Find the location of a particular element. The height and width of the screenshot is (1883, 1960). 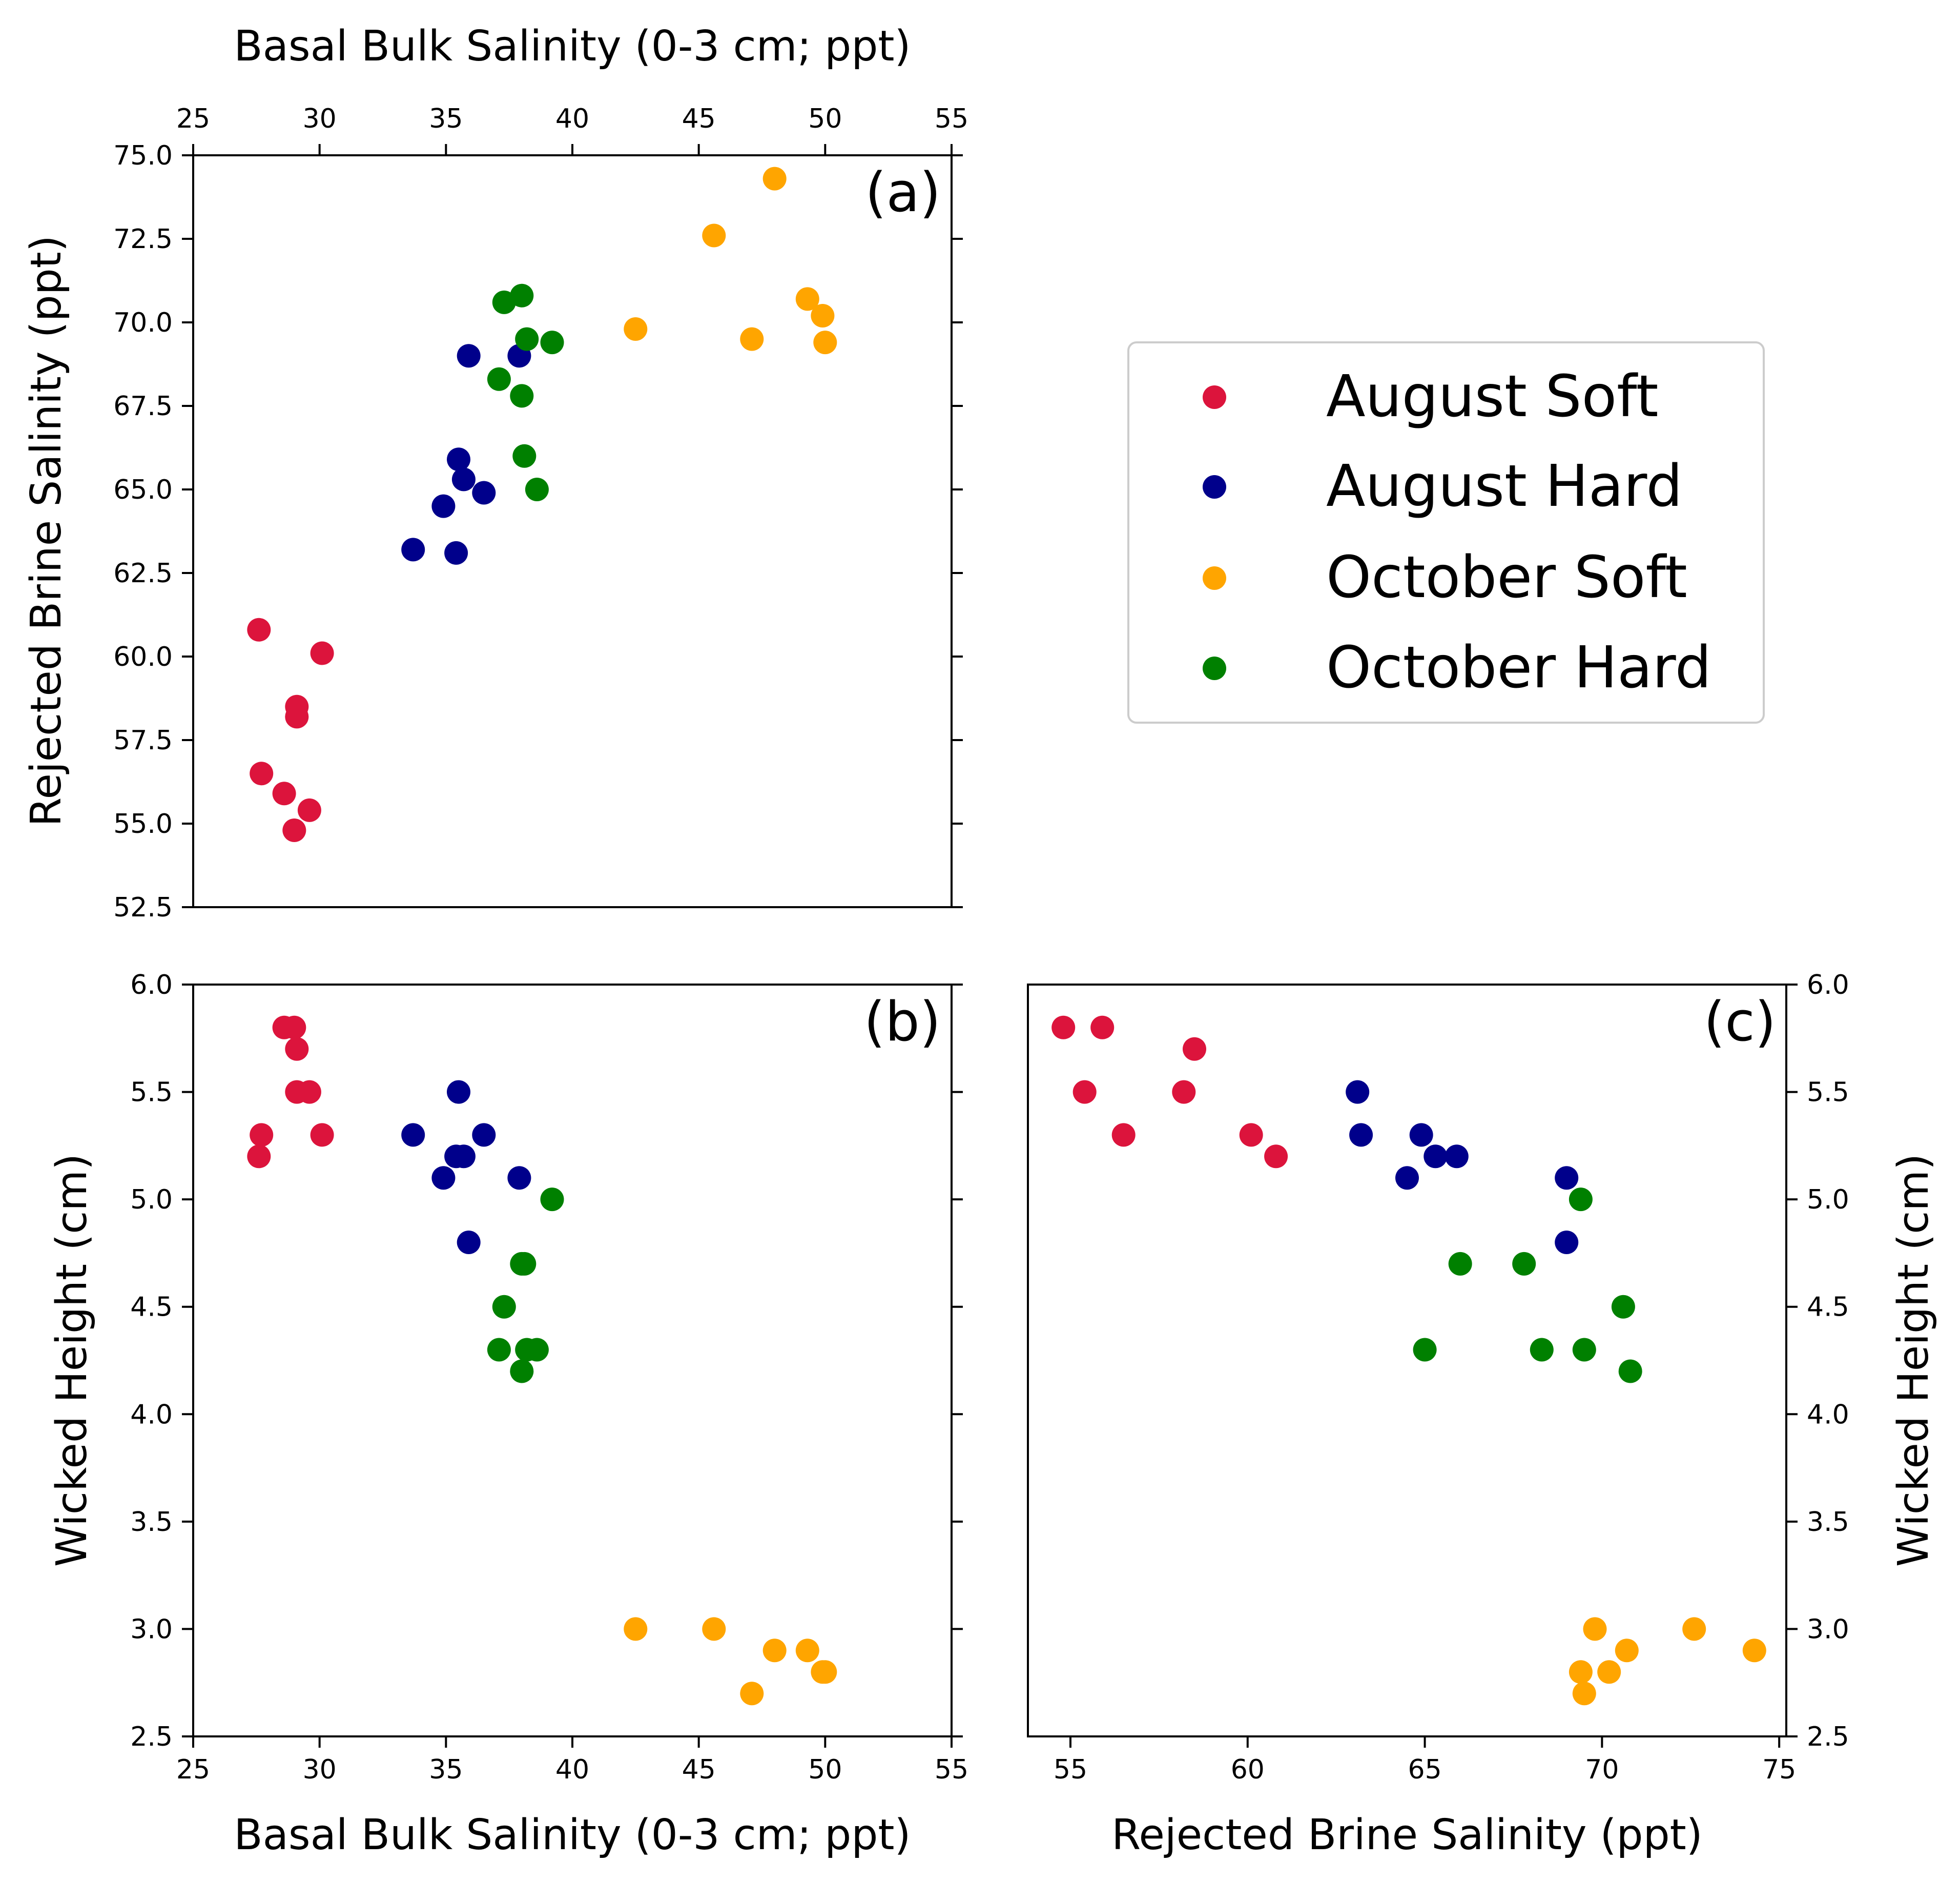

legend-marker-october-soft is located at coordinates (1214, 578).